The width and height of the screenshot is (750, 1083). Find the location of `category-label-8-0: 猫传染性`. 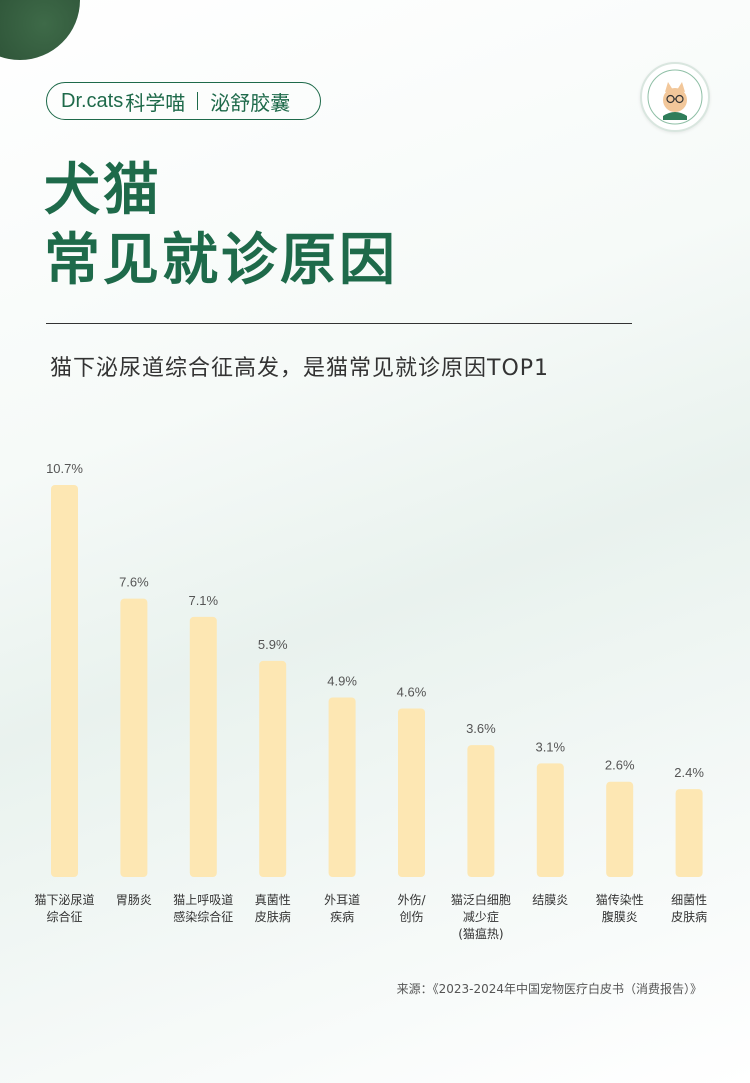

category-label-8-0: 猫传染性 is located at coordinates (620, 899).